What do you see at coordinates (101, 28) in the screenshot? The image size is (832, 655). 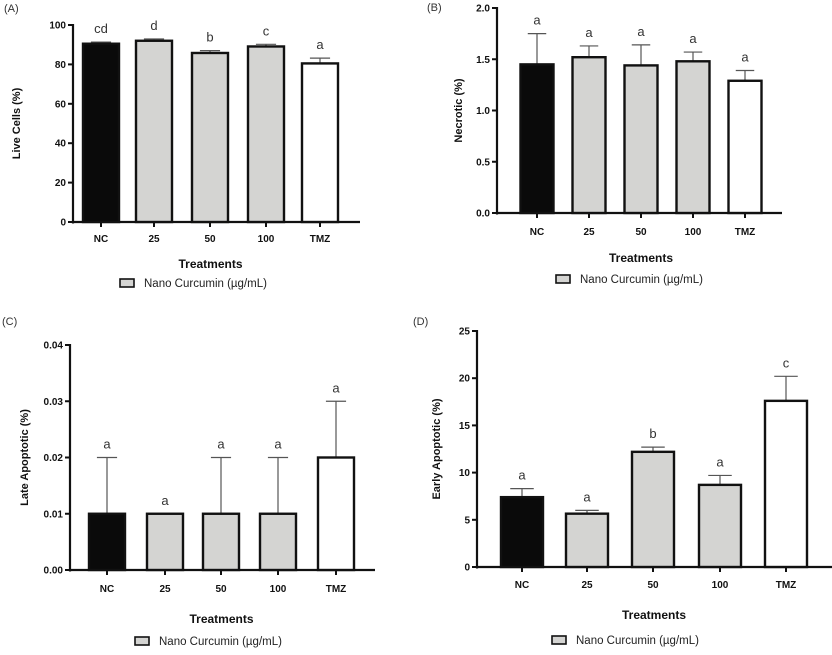 I see `significance-letter: cd` at bounding box center [101, 28].